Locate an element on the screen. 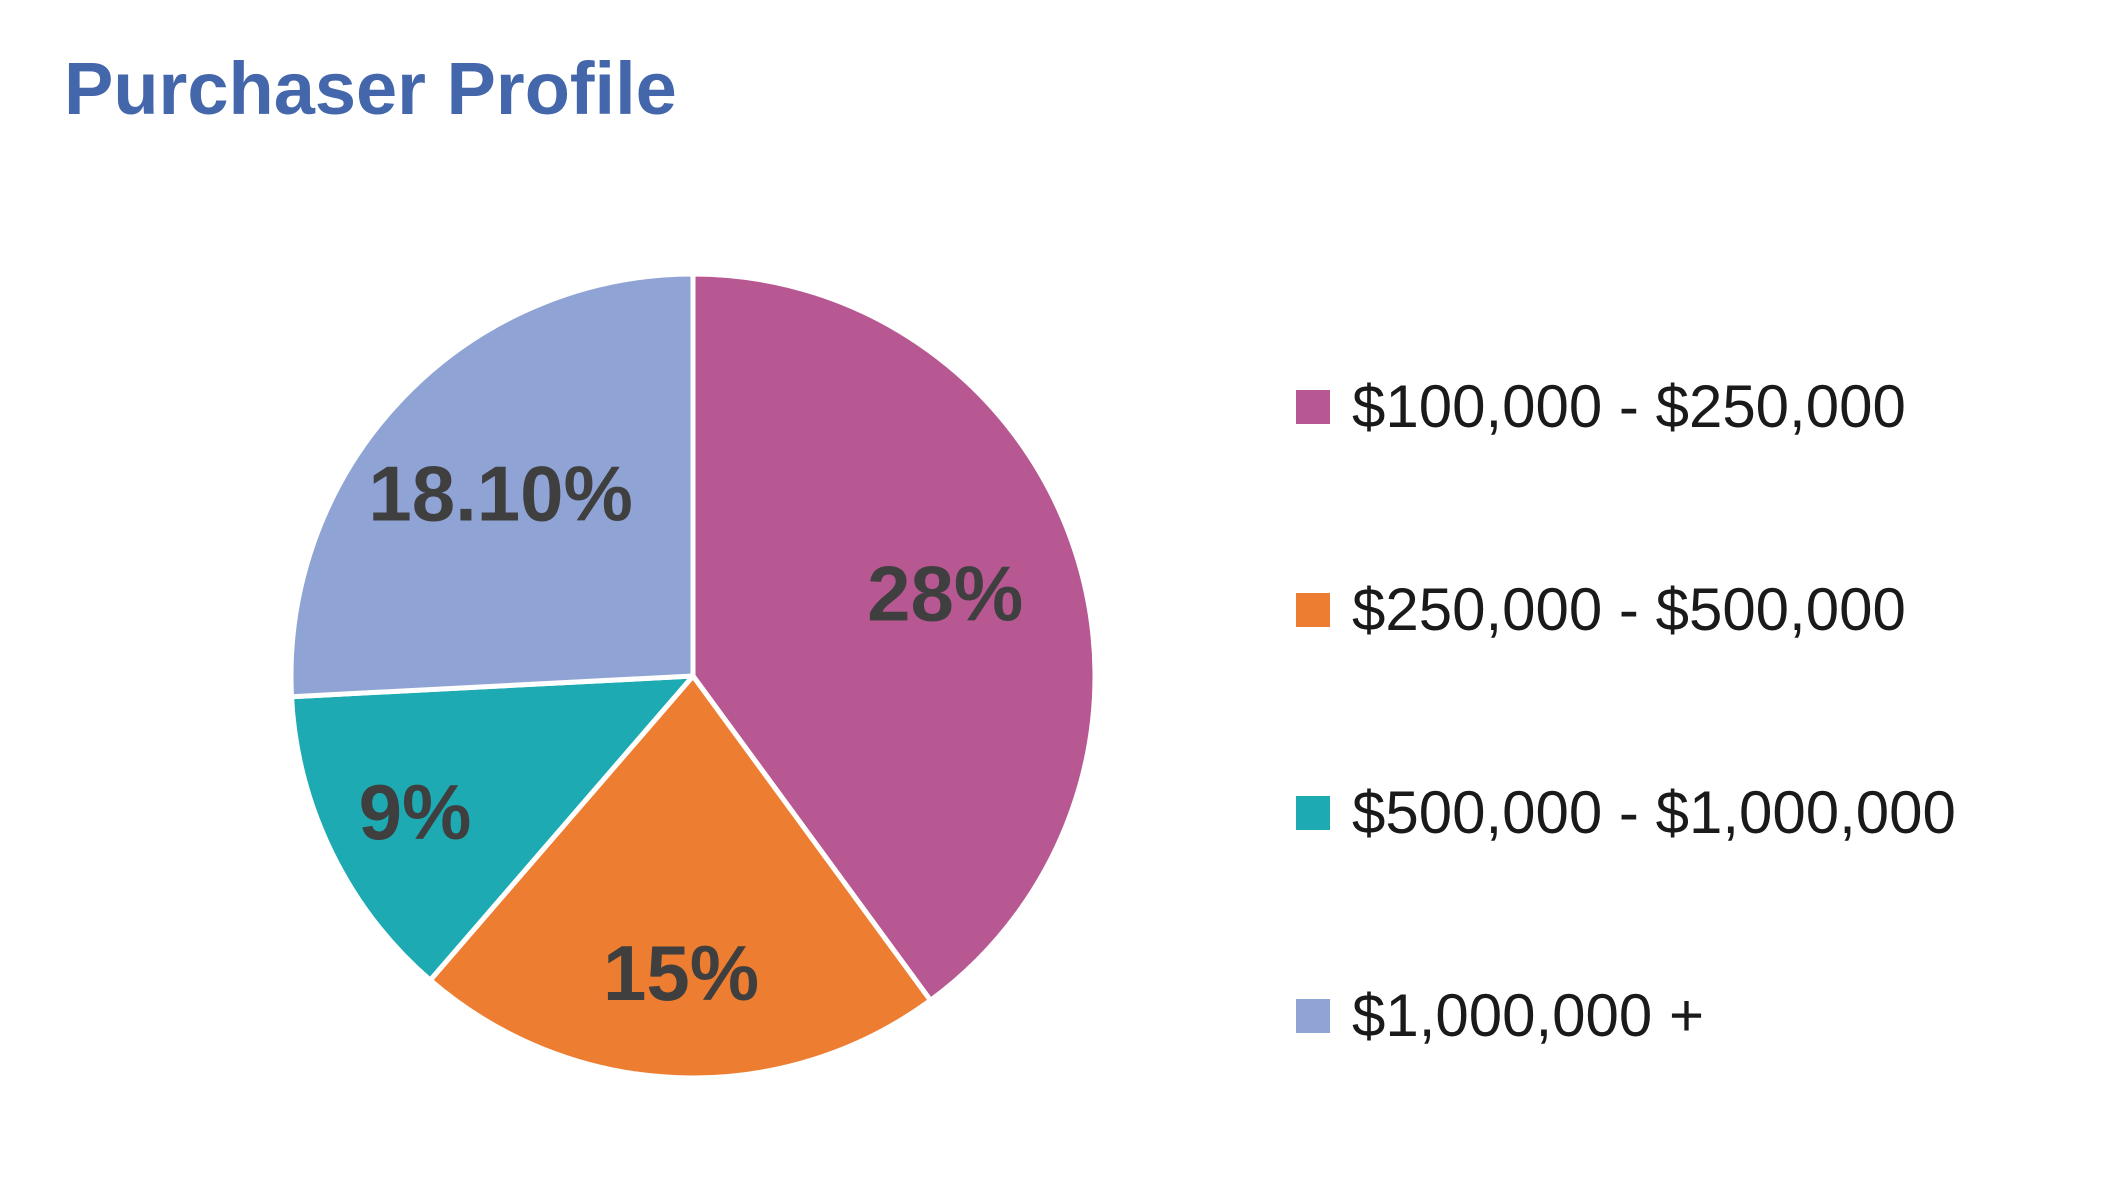 The height and width of the screenshot is (1182, 2115). legend-item: $100,000 - $250,000 is located at coordinates (1626, 406).